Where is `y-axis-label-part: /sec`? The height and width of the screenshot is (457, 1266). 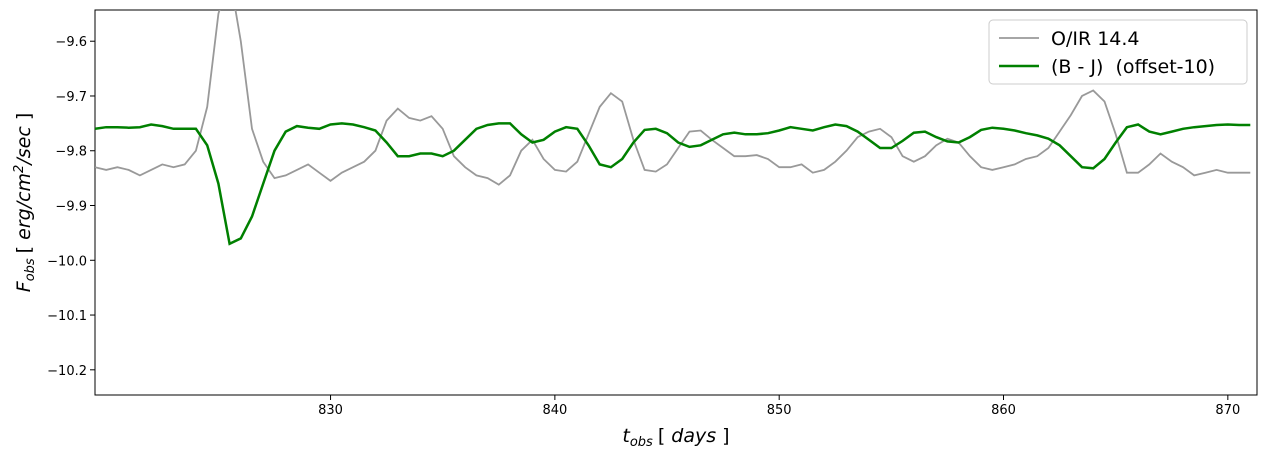 y-axis-label-part: /sec is located at coordinates (24, 146).